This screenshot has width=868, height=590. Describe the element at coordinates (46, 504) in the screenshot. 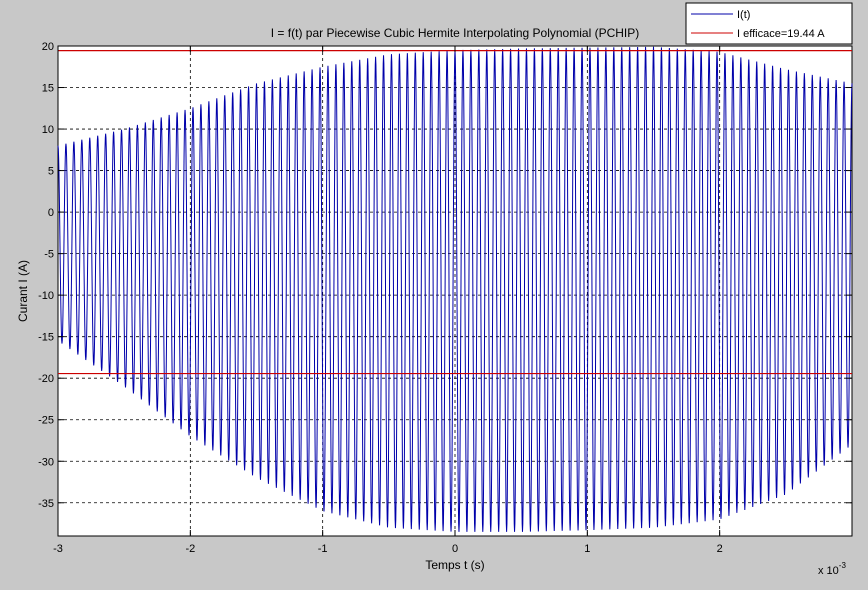

I see `y-tick-label: -35` at that location.